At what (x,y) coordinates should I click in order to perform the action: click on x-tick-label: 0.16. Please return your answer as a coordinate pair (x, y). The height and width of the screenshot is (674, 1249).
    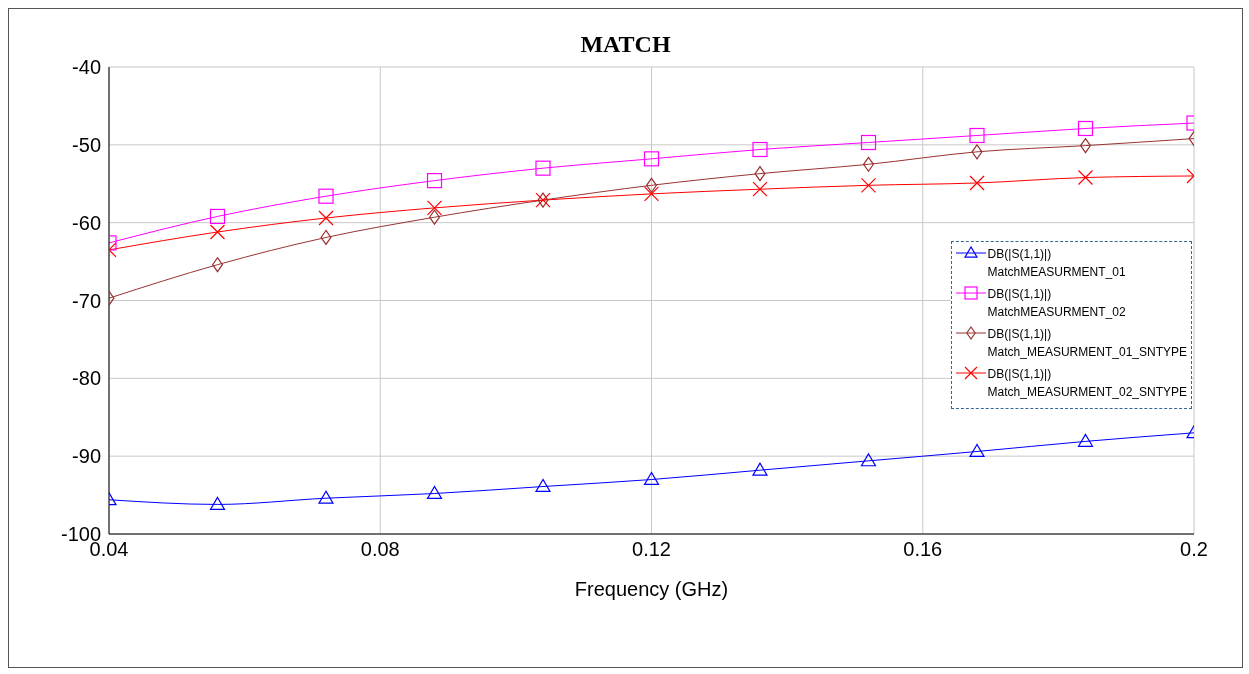
    Looking at the image, I should click on (923, 549).